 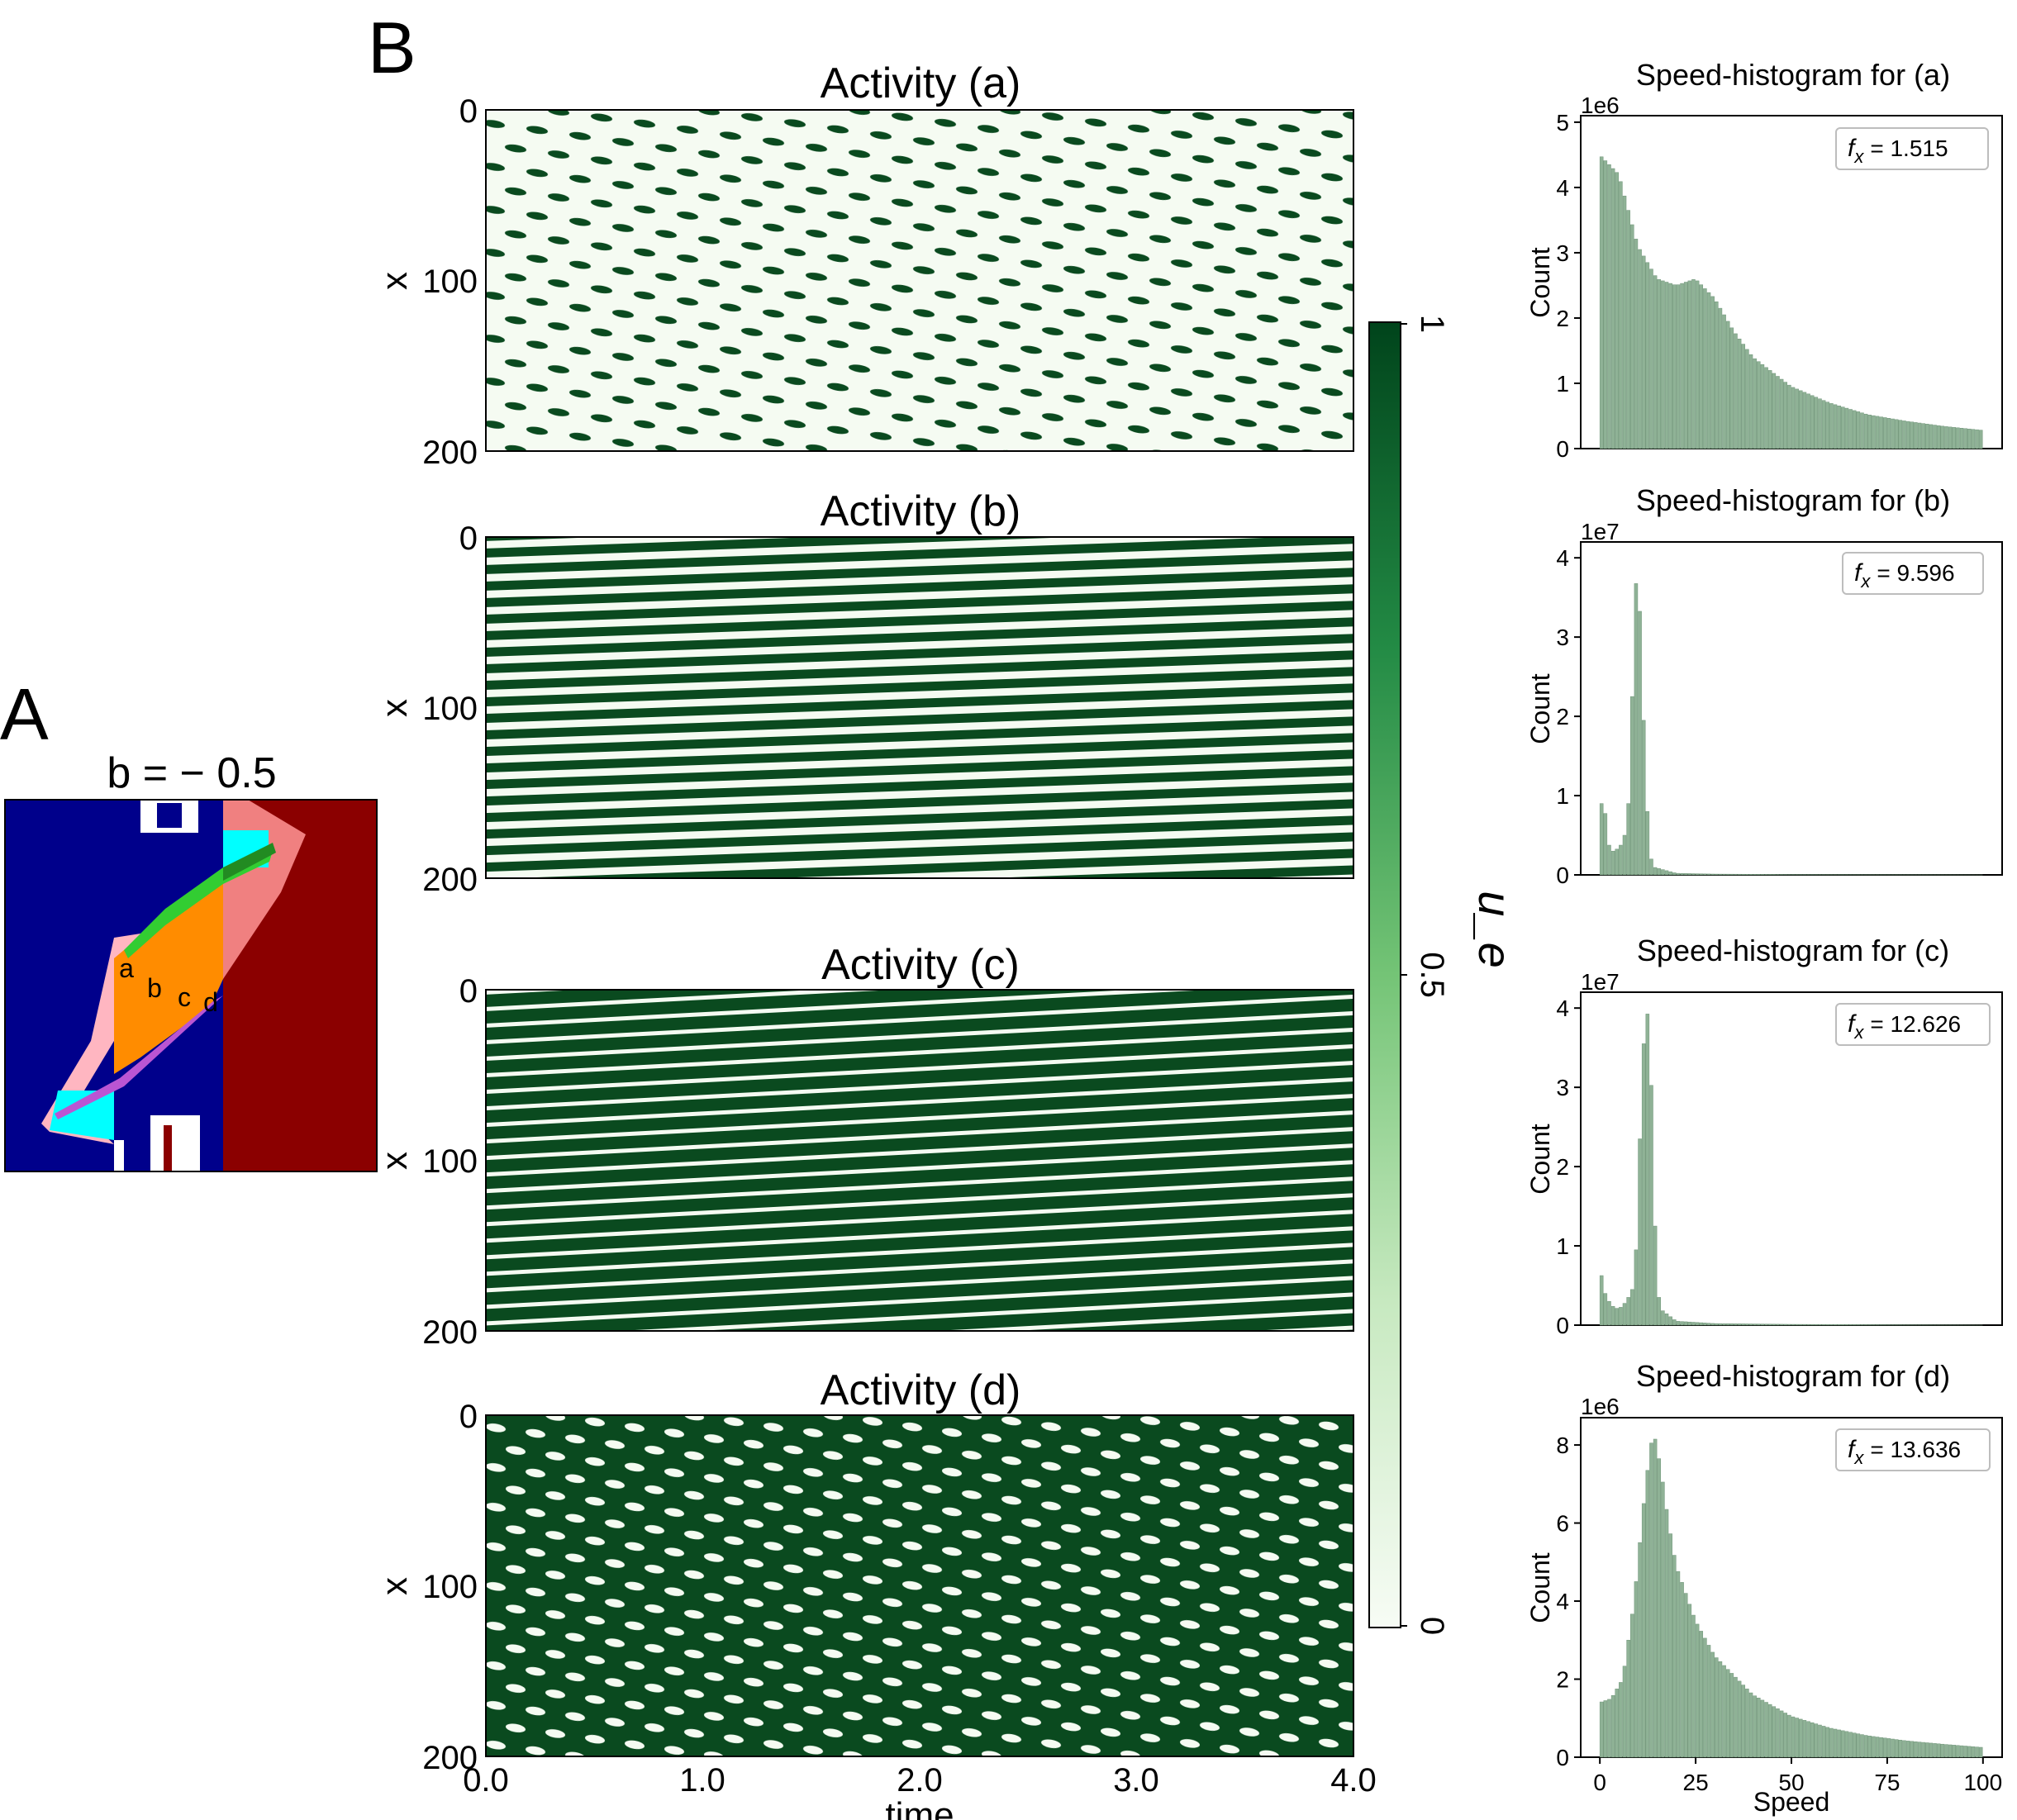 What do you see at coordinates (919, 1807) in the screenshot?
I see `x-axis-label: time` at bounding box center [919, 1807].